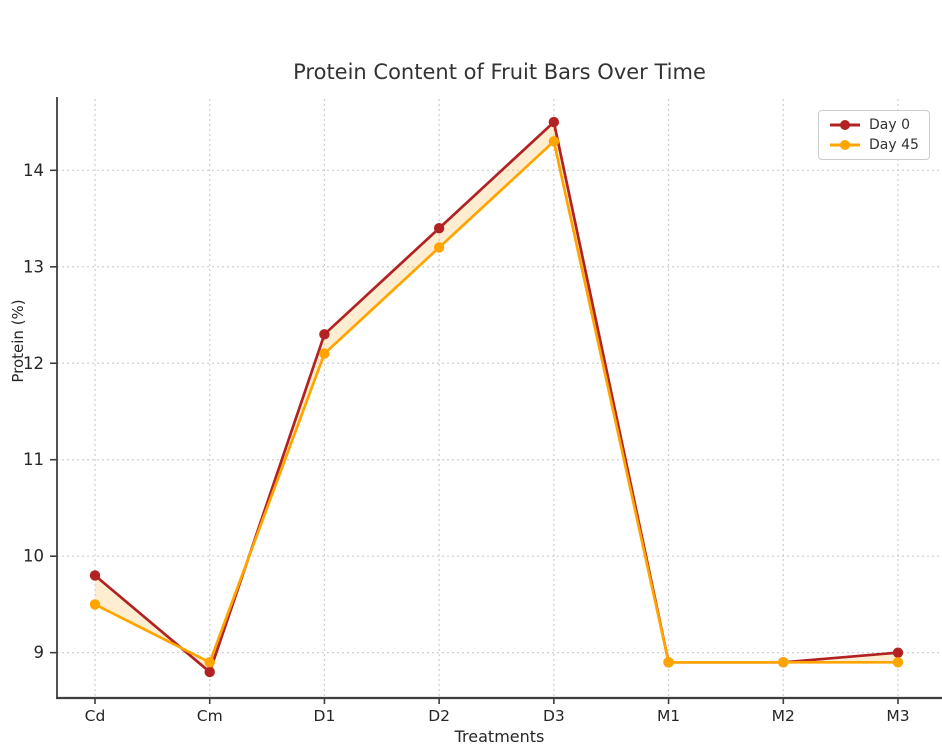 The image size is (942, 753). What do you see at coordinates (554, 141) in the screenshot?
I see `data-point-day-45-d3` at bounding box center [554, 141].